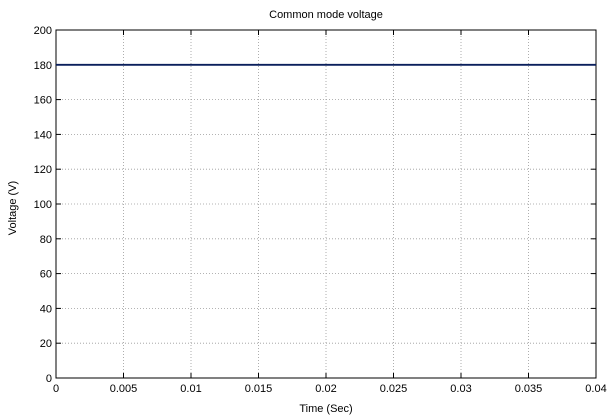 Image resolution: width=609 pixels, height=416 pixels. What do you see at coordinates (460, 389) in the screenshot?
I see `x-tick-label: 0.03` at bounding box center [460, 389].